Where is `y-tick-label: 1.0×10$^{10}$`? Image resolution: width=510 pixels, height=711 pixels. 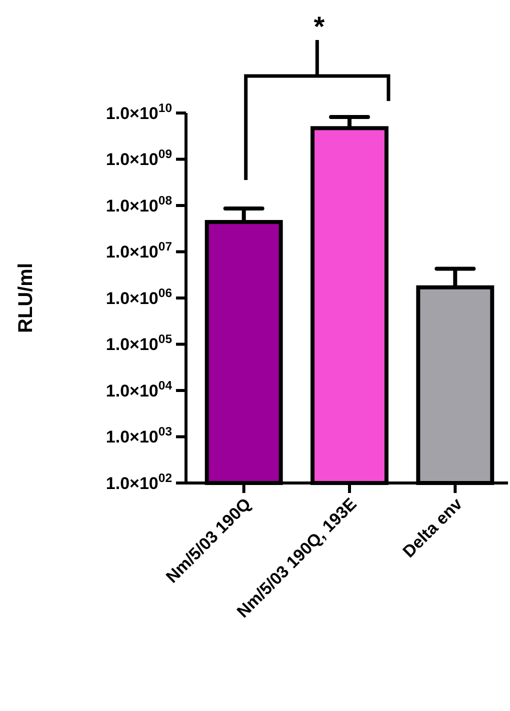 y-tick-label: 1.0×10$^{10}$ is located at coordinates (139, 111).